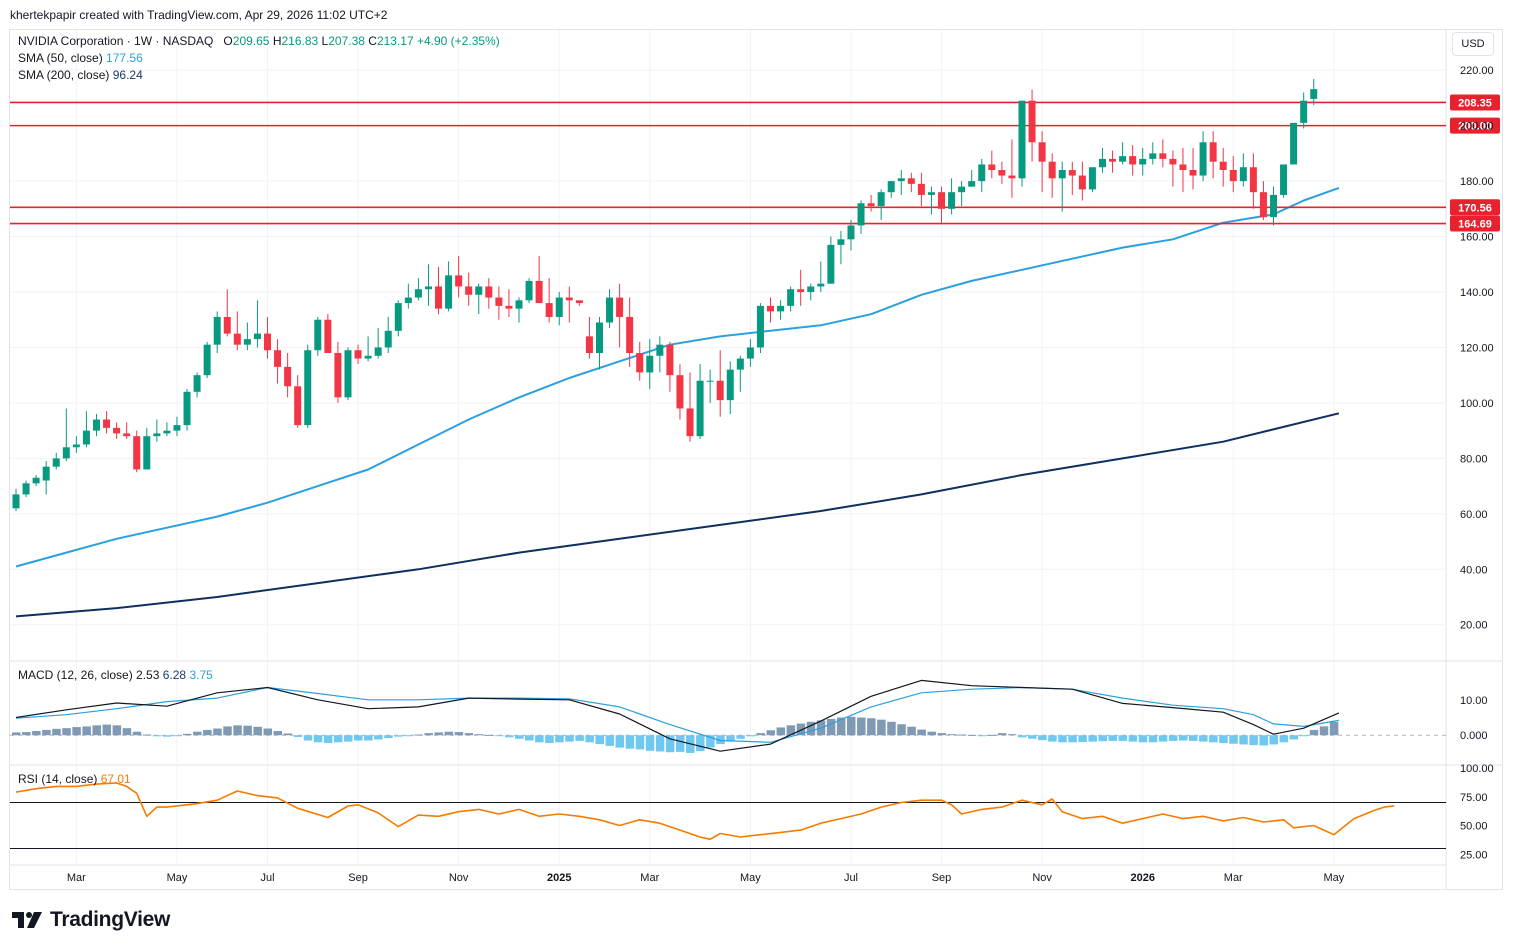 The width and height of the screenshot is (1514, 951). I want to click on tradingview-logo: TradingView, so click(91, 920).